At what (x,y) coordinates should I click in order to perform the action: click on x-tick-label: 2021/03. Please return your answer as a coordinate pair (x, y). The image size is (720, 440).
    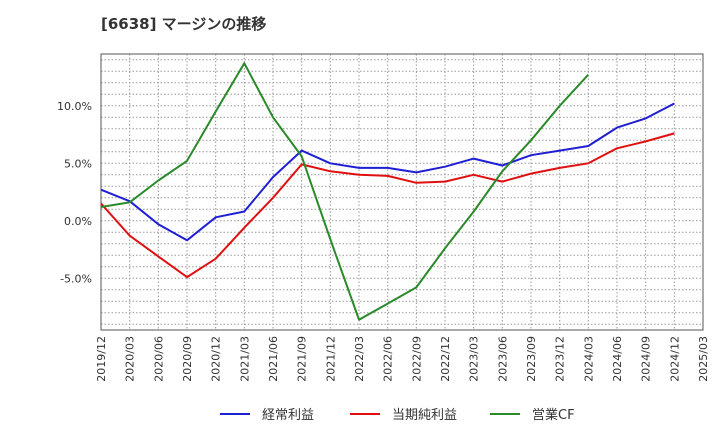
    Looking at the image, I should click on (244, 359).